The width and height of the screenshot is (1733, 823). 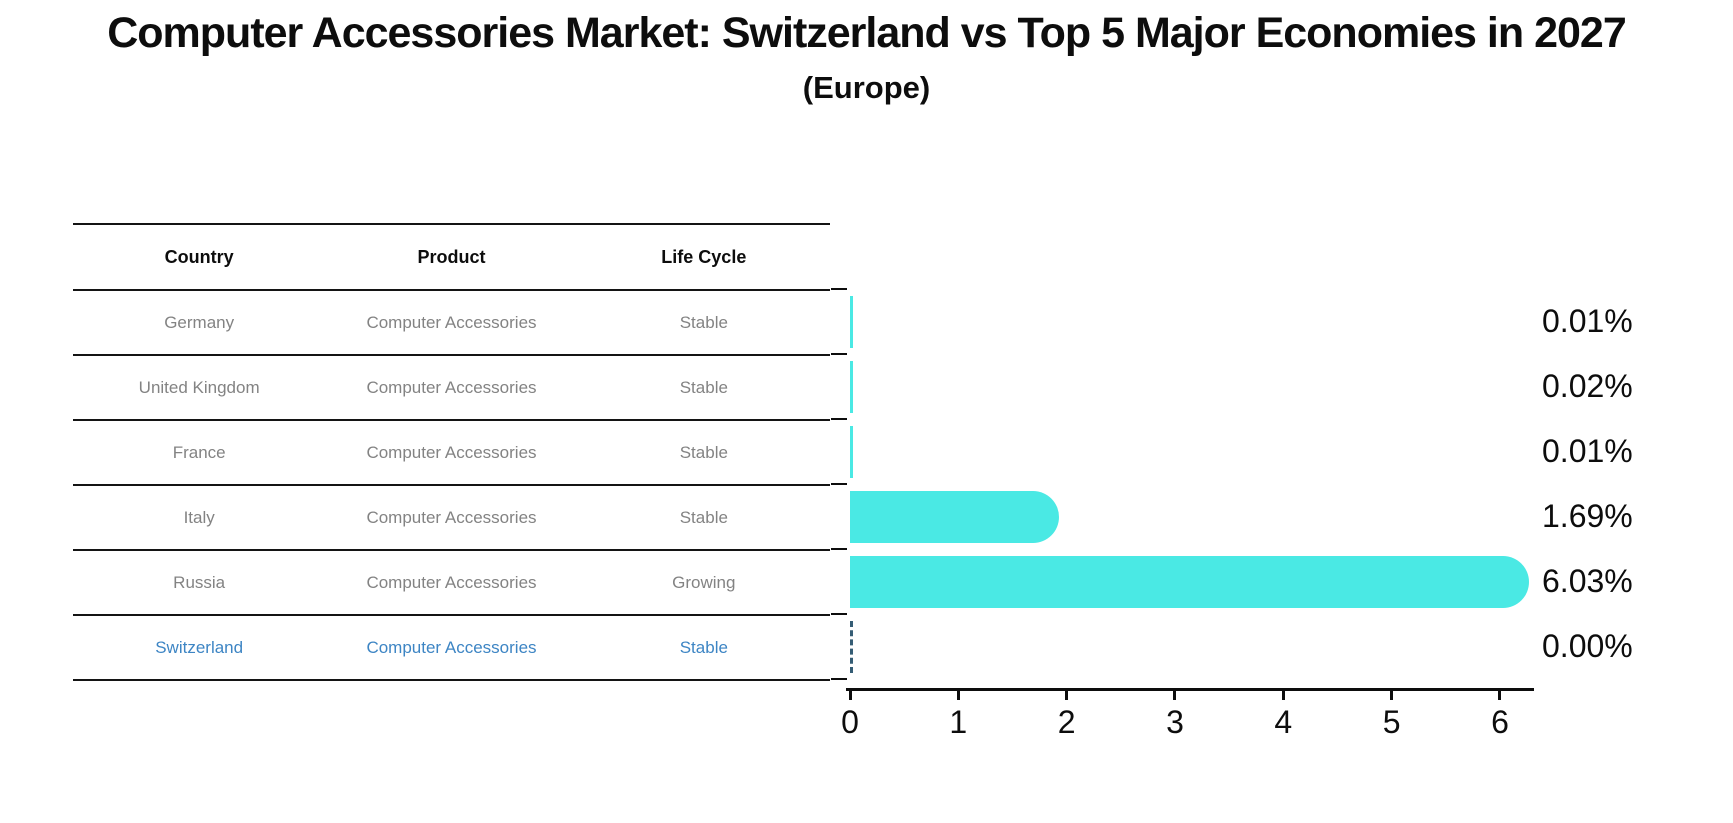 I want to click on table-row: Italy Computer Accessories Stable, so click(x=451, y=516).